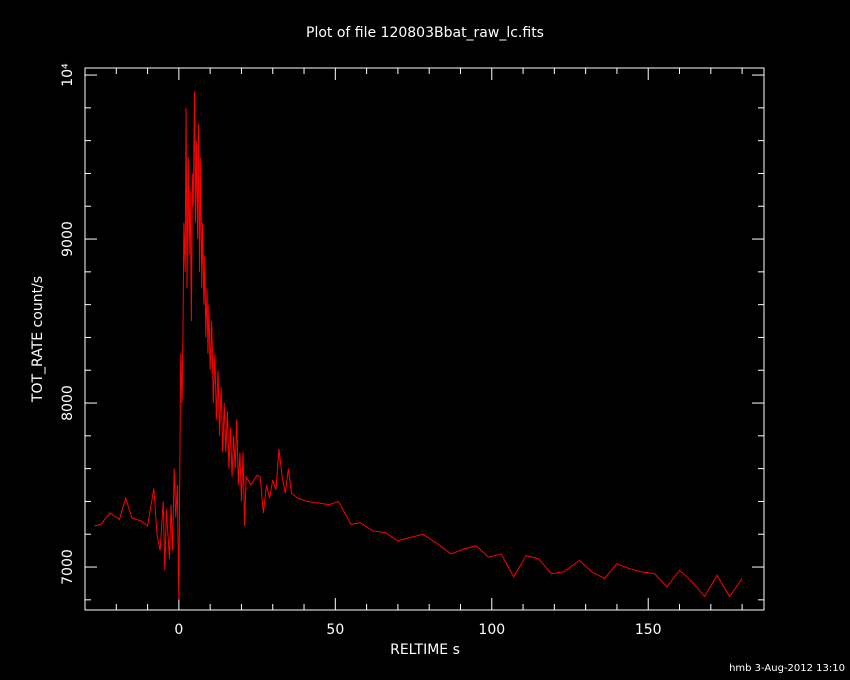  I want to click on footer: hmb 3-Aug-2012 13:10, so click(787, 668).